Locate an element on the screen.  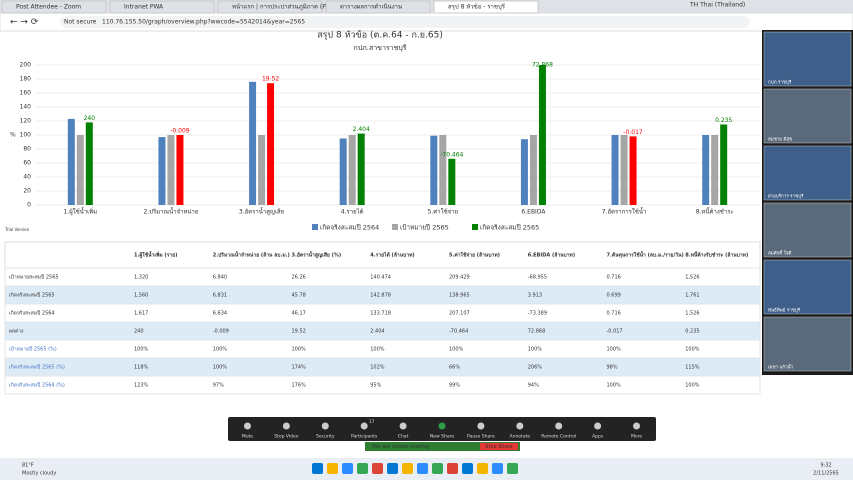
bar-annotation: 2.404 is located at coordinates (361, 129).